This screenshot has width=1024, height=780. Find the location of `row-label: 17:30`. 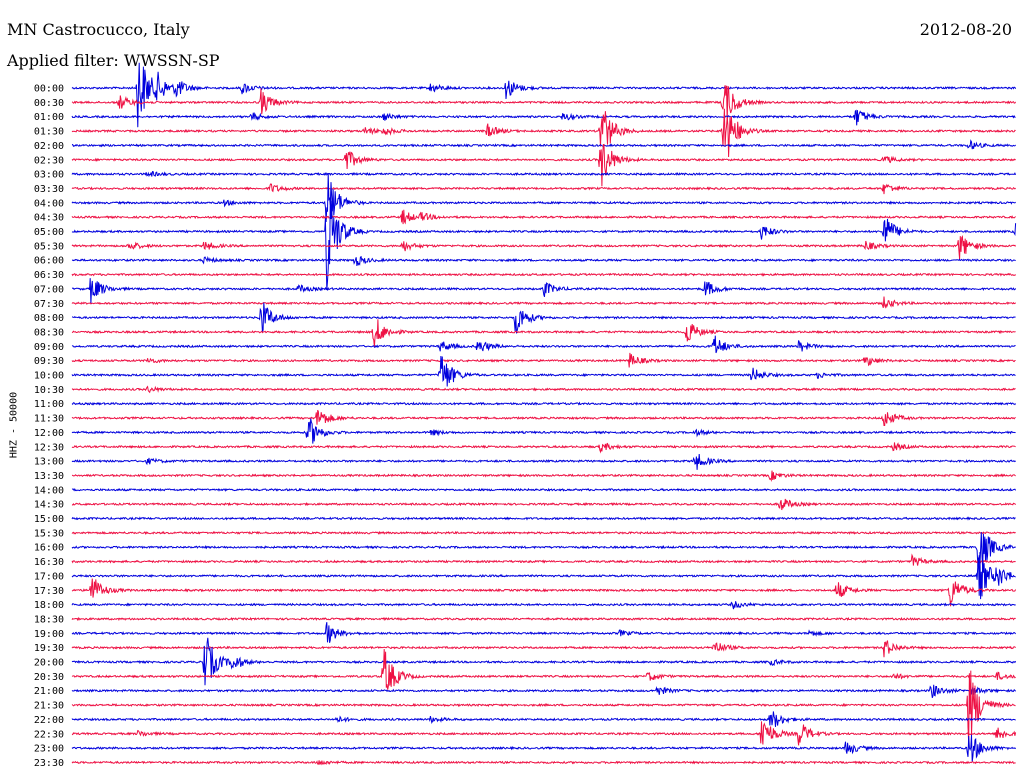

row-label: 17:30 is located at coordinates (49, 591).